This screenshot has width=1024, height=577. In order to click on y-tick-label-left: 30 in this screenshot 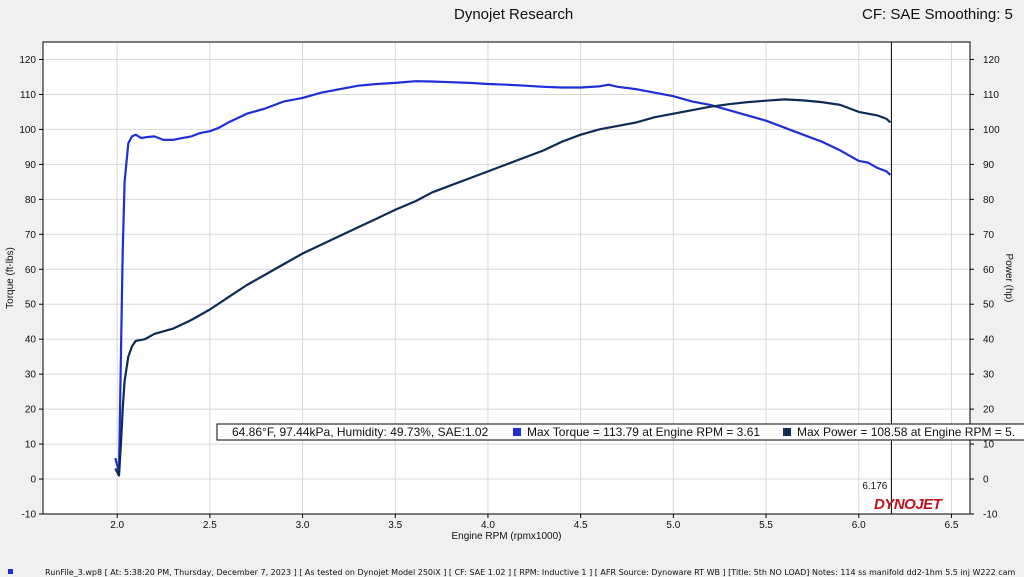, I will do `click(31, 375)`.